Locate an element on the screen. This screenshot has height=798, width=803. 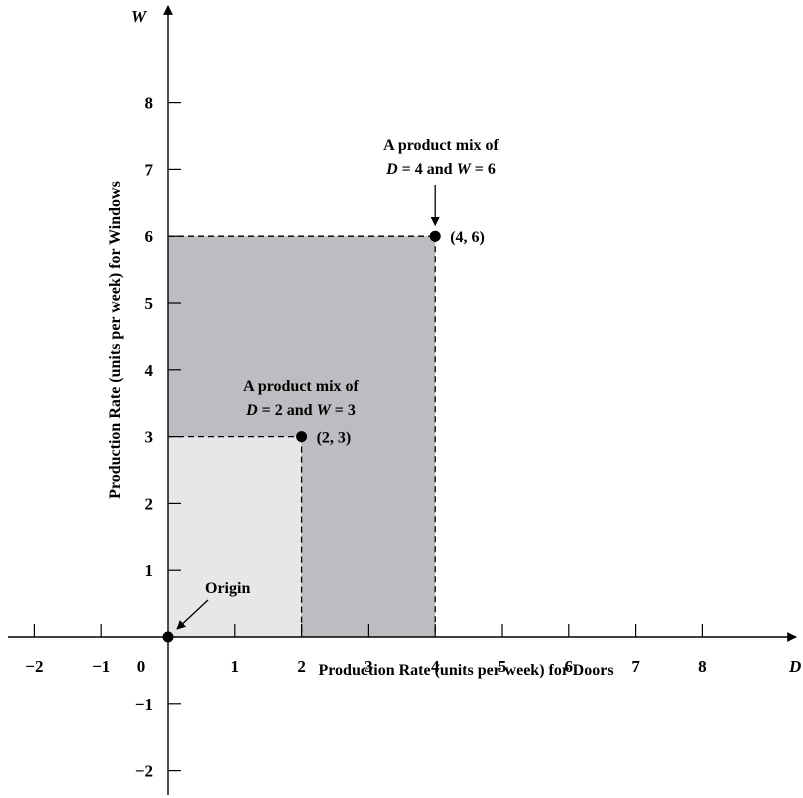
x-tick-label: 2 is located at coordinates (301, 666).